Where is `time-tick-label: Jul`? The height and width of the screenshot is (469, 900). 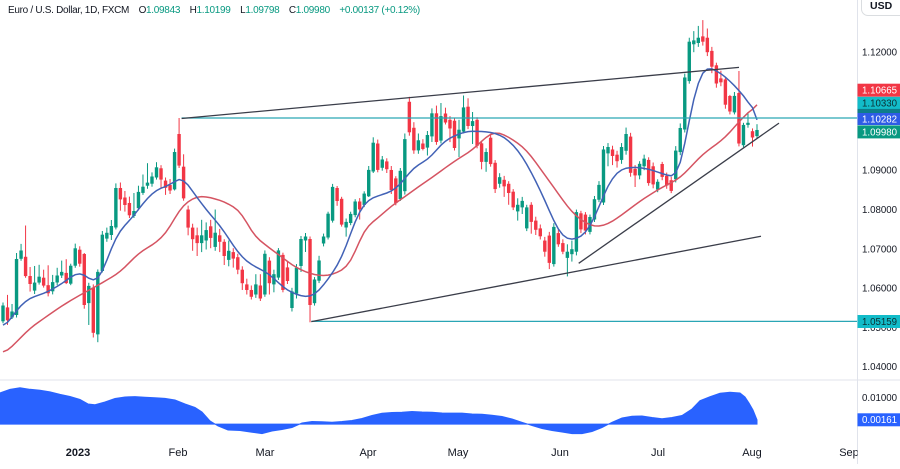
time-tick-label: Jul is located at coordinates (658, 453).